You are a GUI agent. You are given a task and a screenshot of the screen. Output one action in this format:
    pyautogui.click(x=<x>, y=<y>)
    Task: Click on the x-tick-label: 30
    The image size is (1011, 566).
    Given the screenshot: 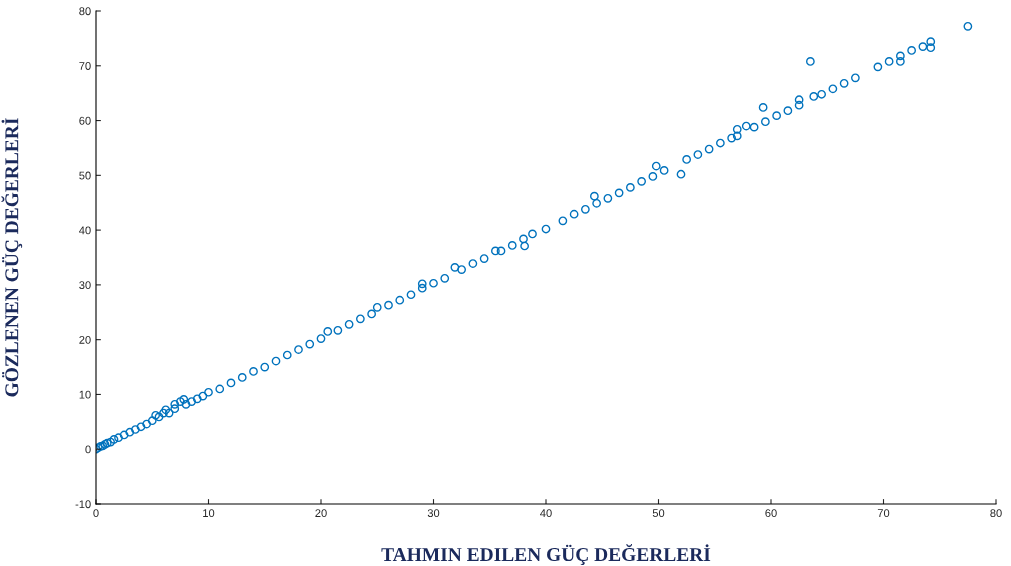 What is the action you would take?
    pyautogui.click(x=433, y=513)
    